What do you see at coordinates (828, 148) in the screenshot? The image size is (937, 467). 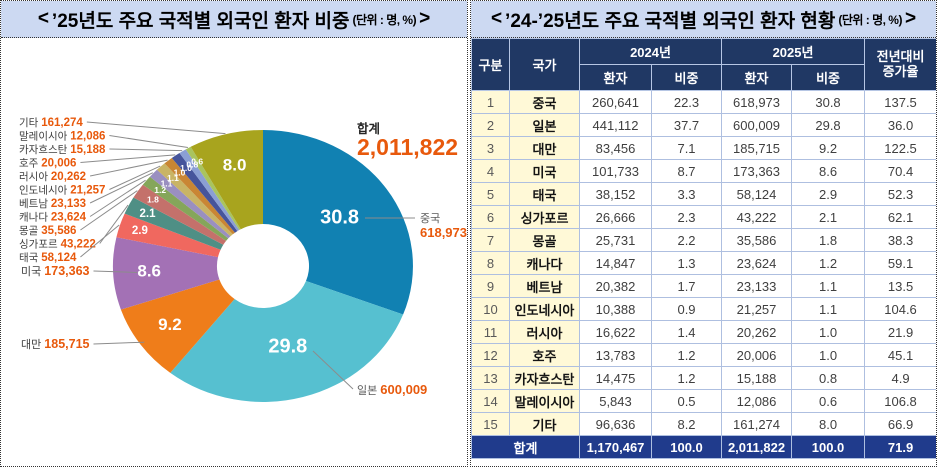 I see `share-2025-cell: 9.2` at bounding box center [828, 148].